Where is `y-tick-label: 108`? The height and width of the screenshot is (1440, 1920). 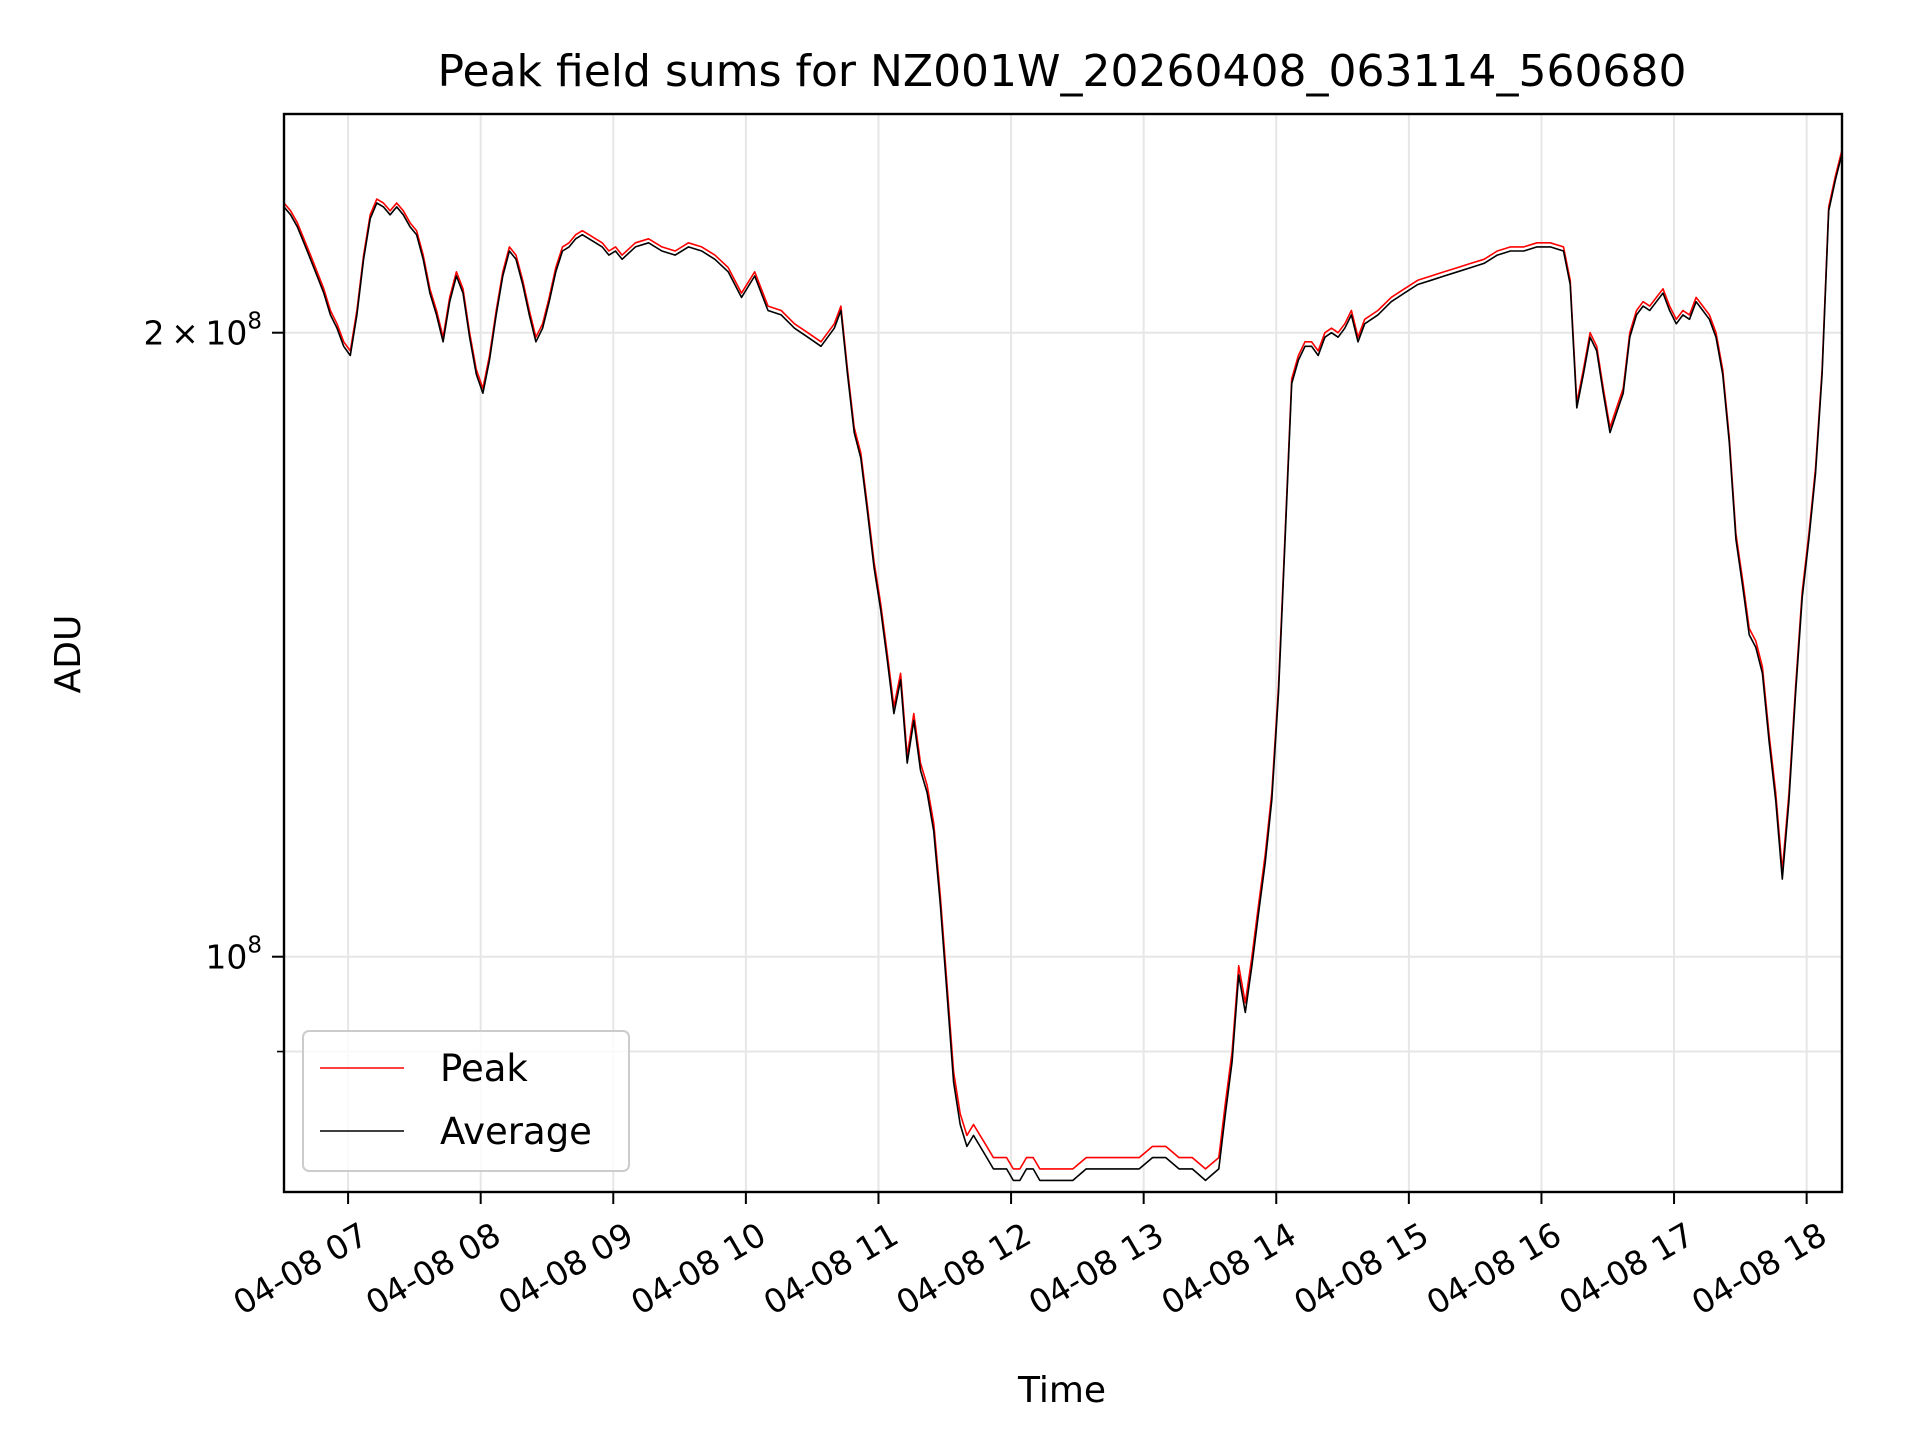 y-tick-label: 108 is located at coordinates (233, 955).